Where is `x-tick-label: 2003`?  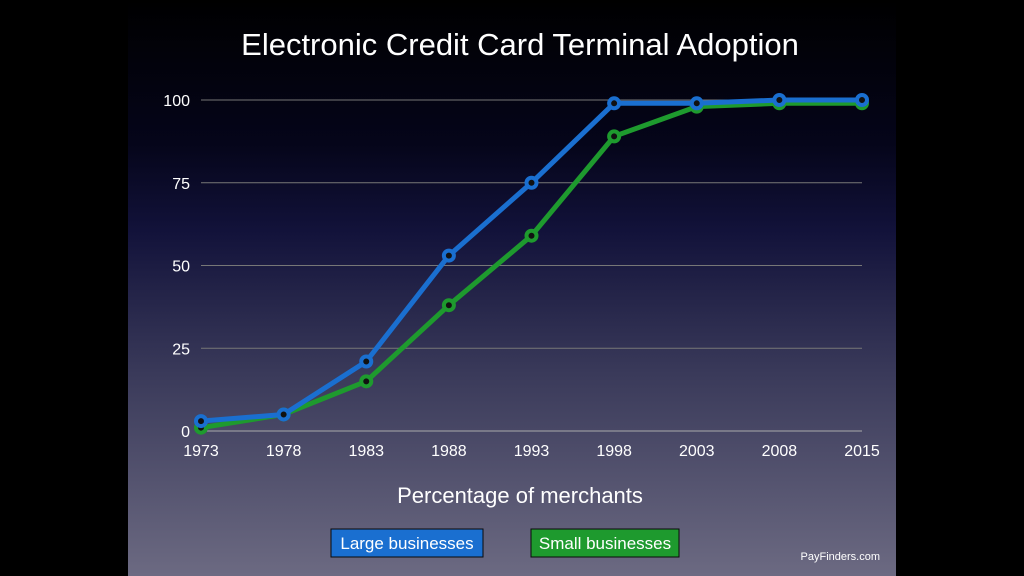 x-tick-label: 2003 is located at coordinates (697, 451).